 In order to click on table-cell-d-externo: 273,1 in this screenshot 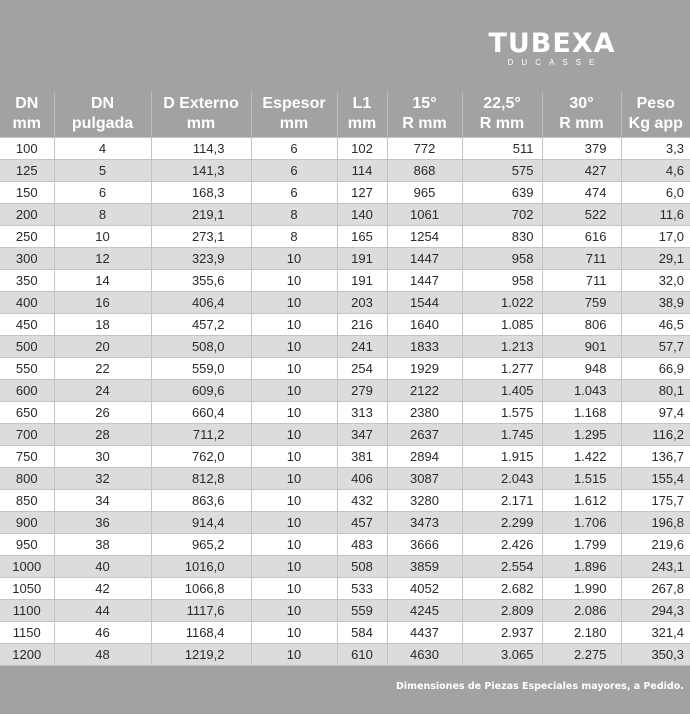, I will do `click(201, 236)`.